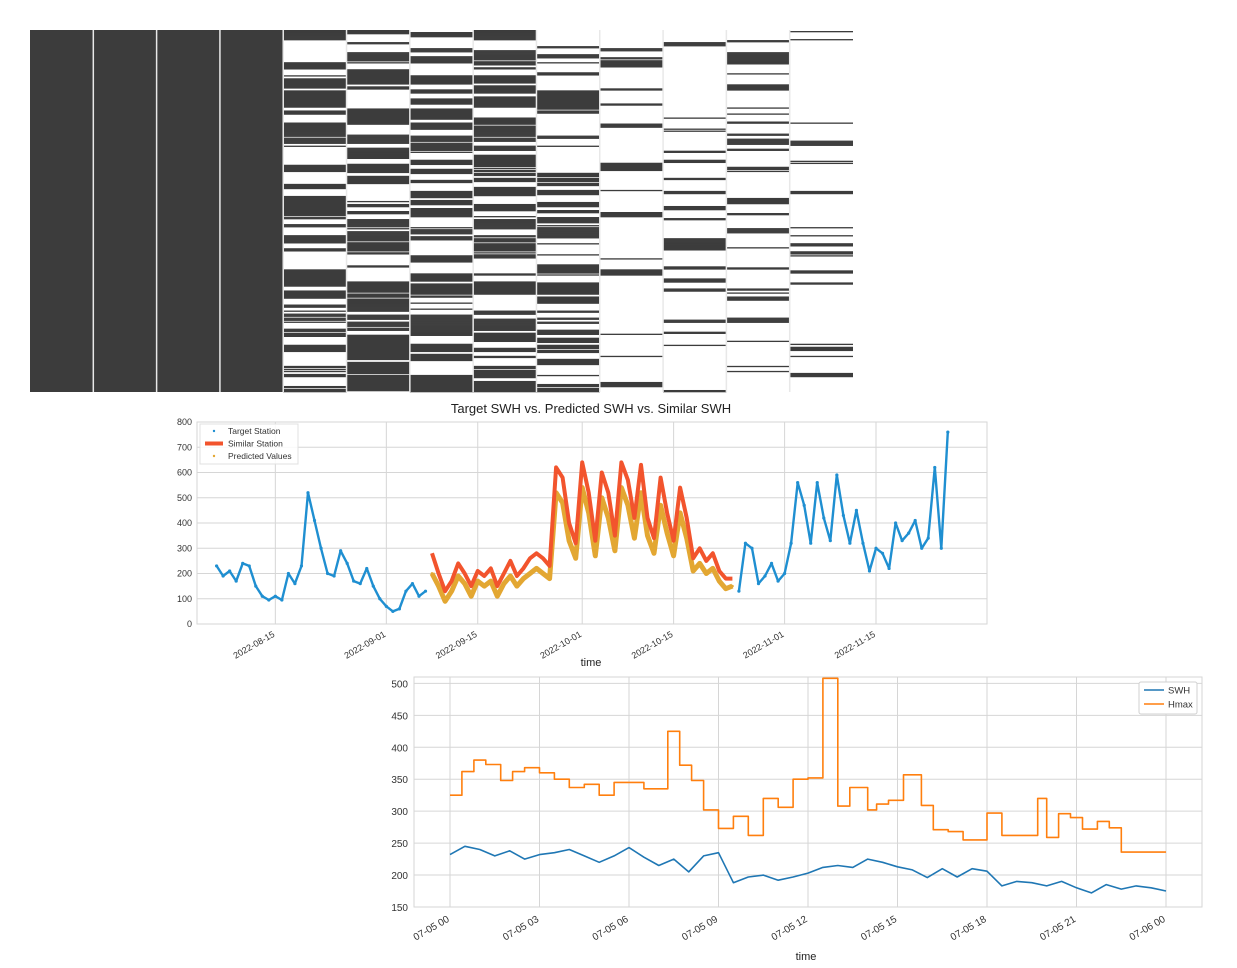  I want to click on y-tick-label: 800, so click(184, 422).